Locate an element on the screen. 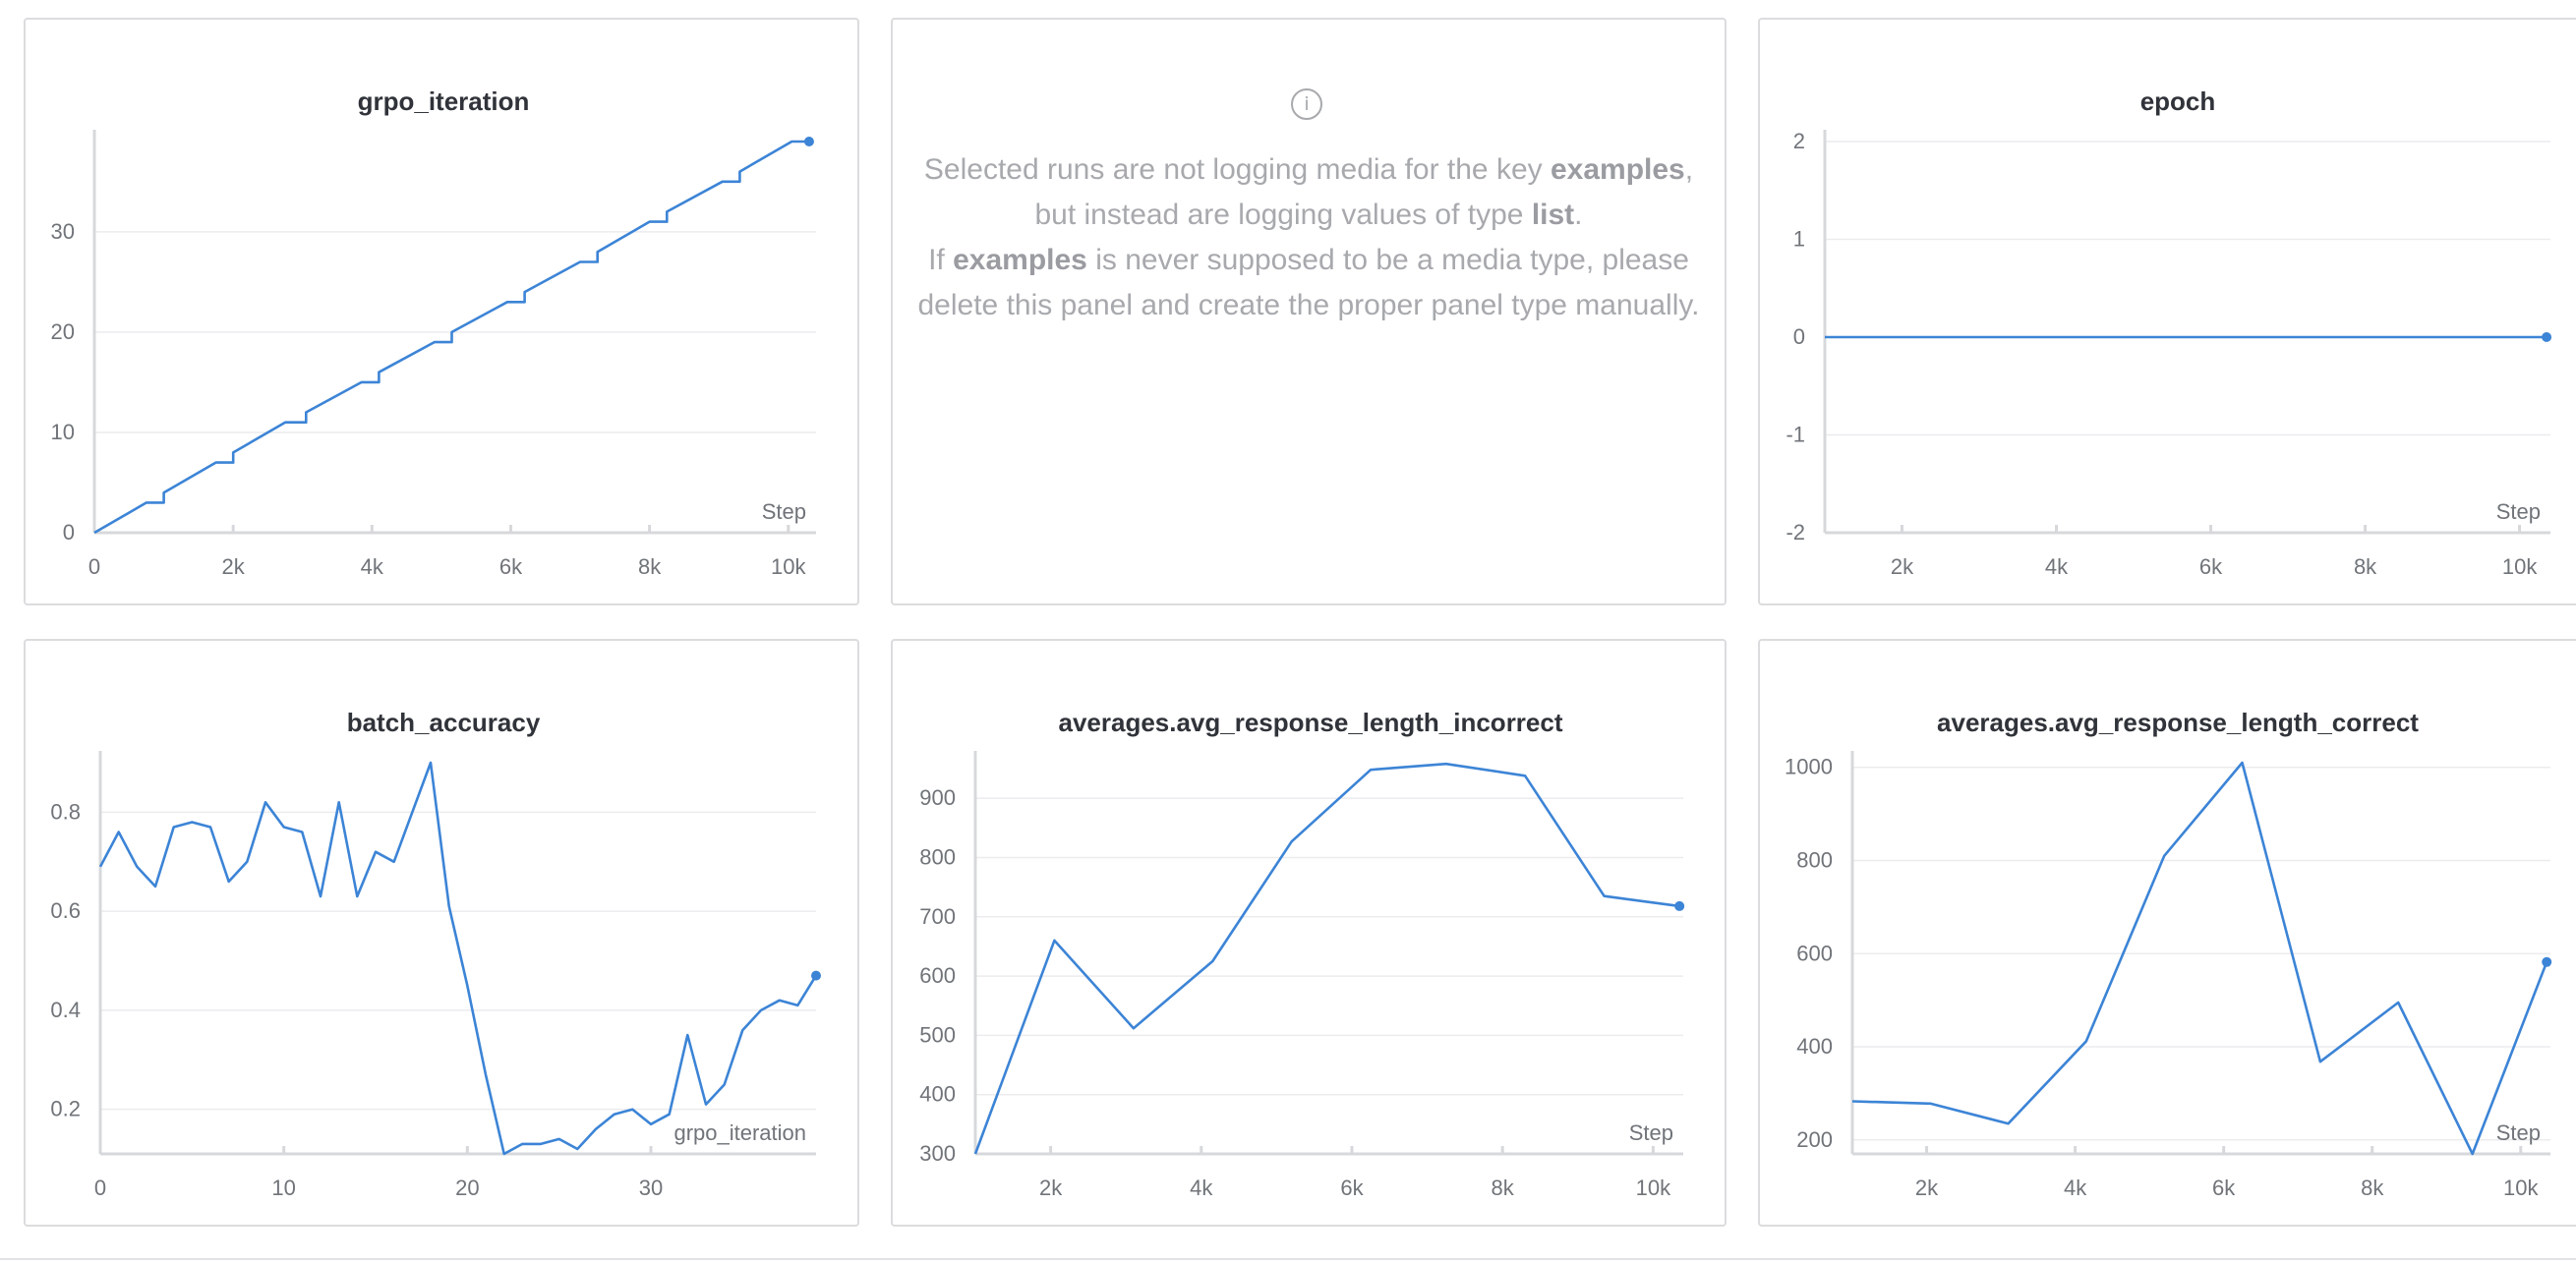 This screenshot has height=1262, width=2576. y-tick-label: 0.2 is located at coordinates (65, 1109).